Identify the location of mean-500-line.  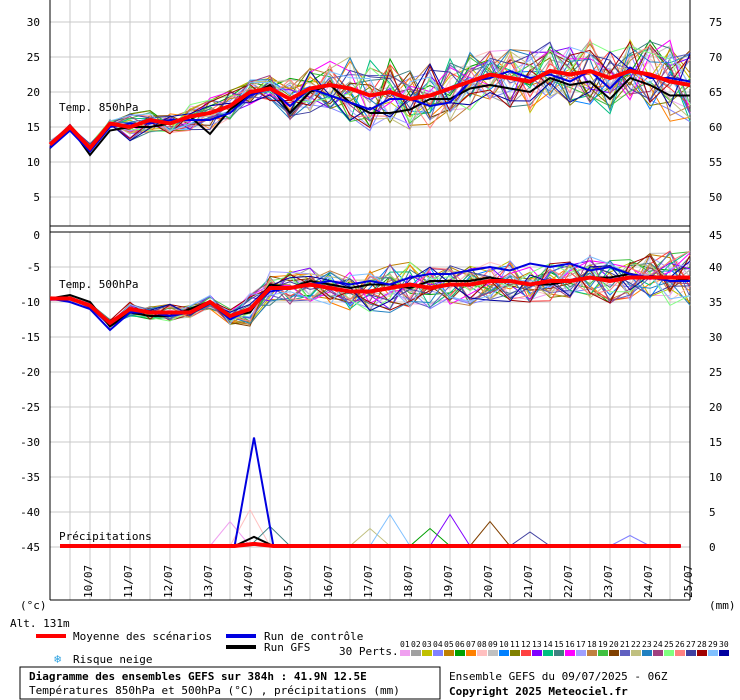
(370, 300).